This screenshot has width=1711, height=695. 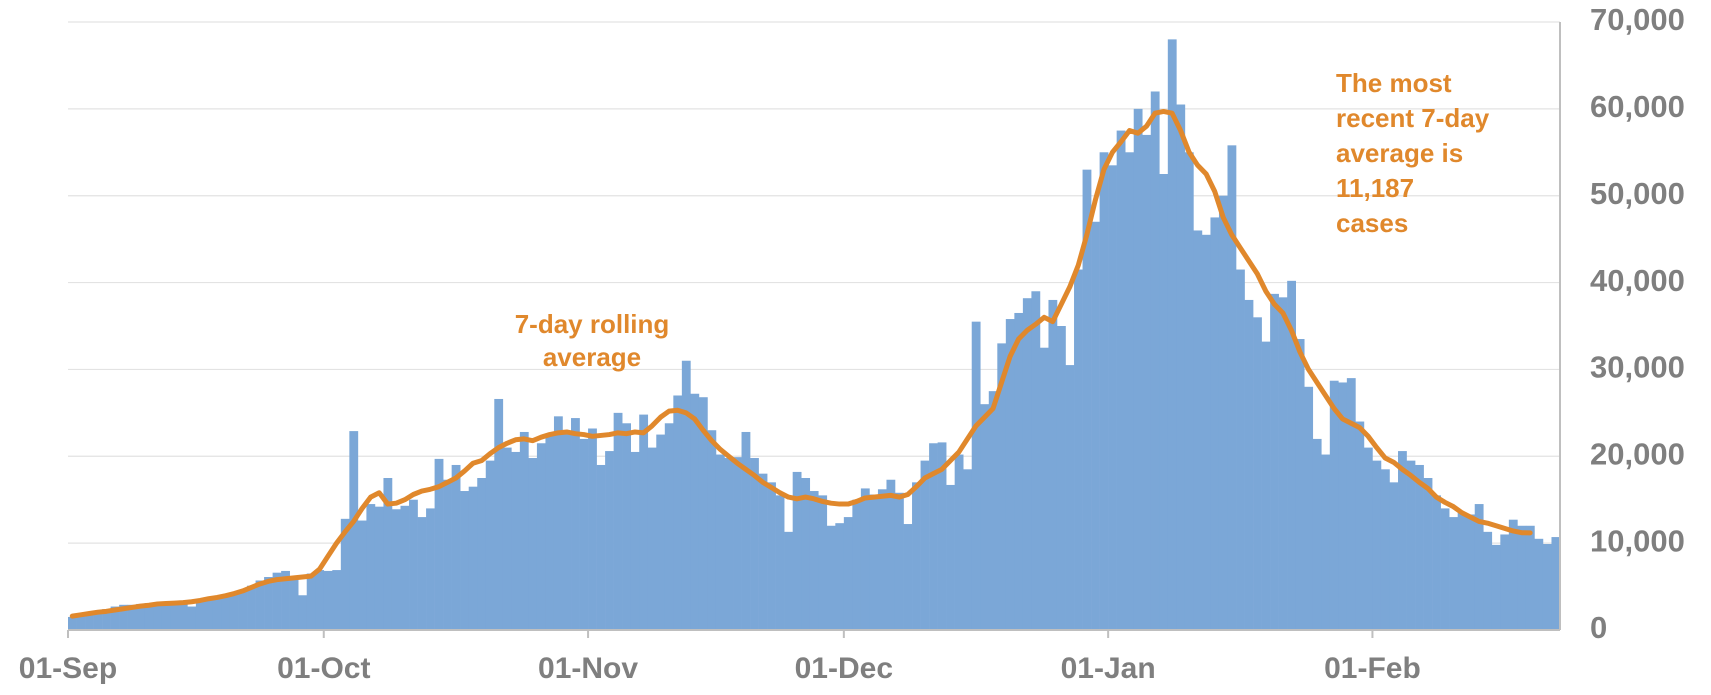 I want to click on annotation: recent 7-day, so click(x=1413, y=118).